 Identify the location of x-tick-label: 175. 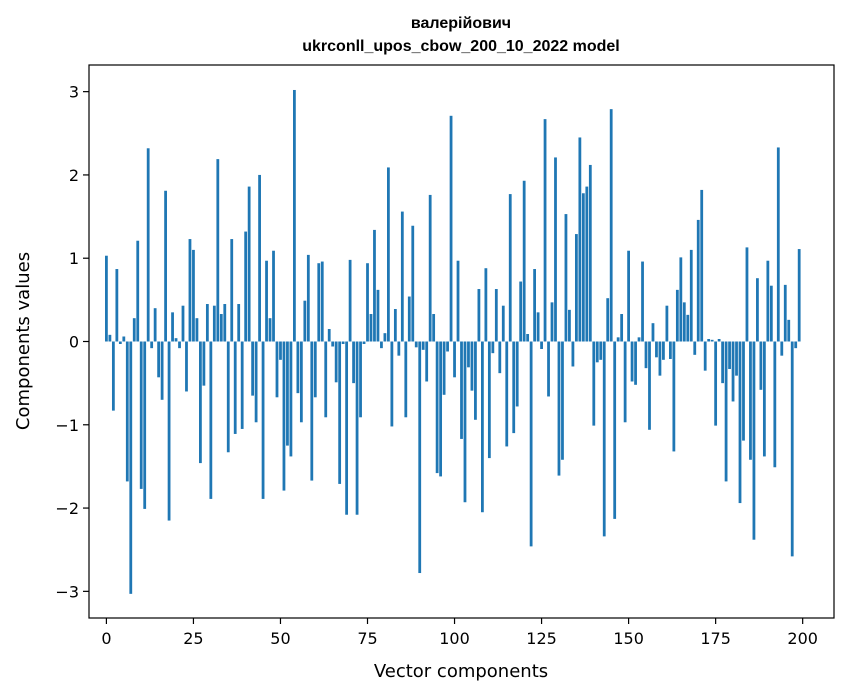
(715, 638).